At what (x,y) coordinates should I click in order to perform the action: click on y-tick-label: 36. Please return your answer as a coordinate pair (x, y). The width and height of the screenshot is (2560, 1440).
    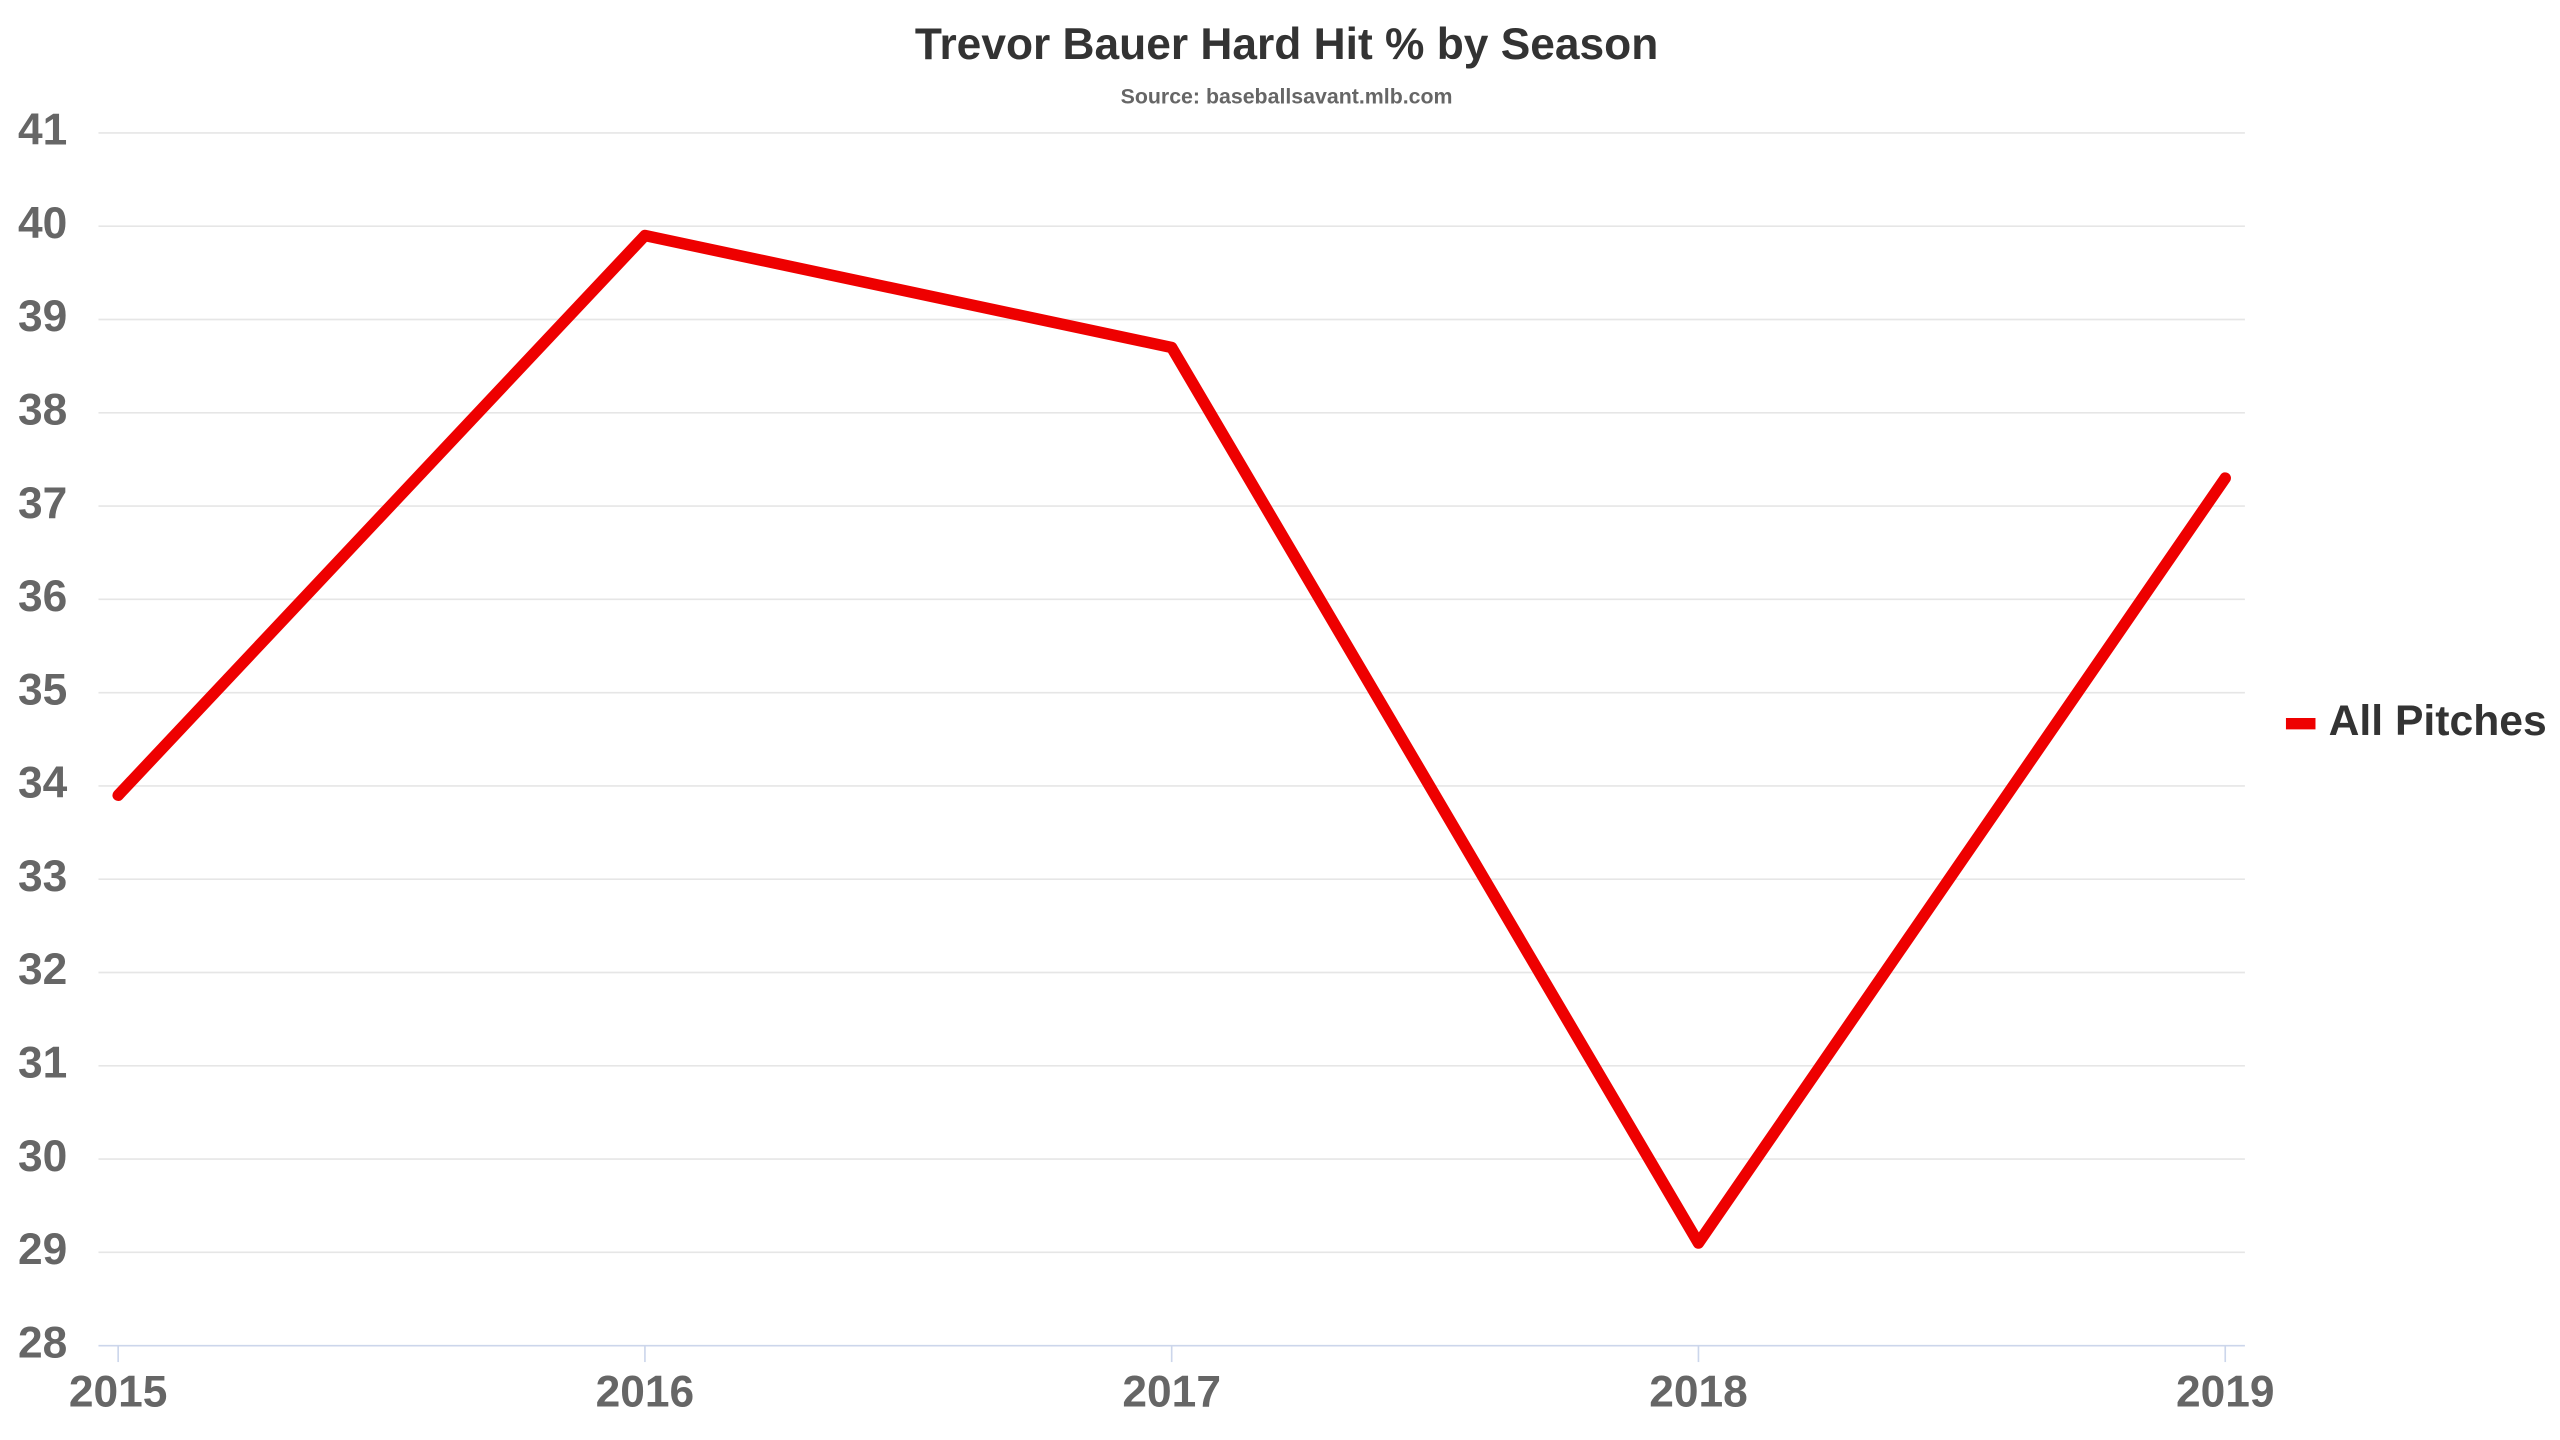
    Looking at the image, I should click on (42, 596).